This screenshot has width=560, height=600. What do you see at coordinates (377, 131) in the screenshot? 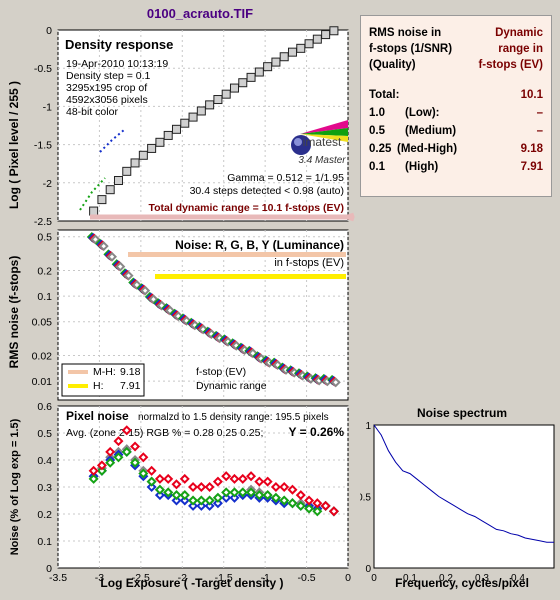
I see `row-label: 0.5` at bounding box center [377, 131].